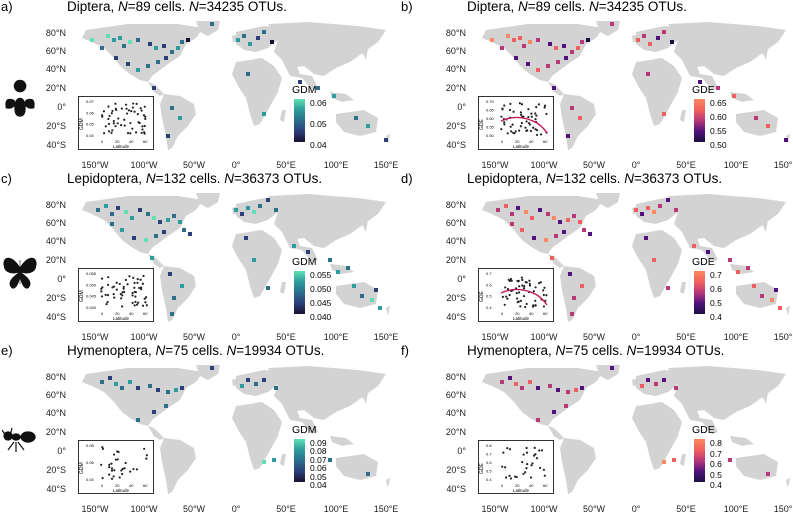  What do you see at coordinates (82, 468) in the screenshot?
I see `inset-y-label: GDM` at bounding box center [82, 468].